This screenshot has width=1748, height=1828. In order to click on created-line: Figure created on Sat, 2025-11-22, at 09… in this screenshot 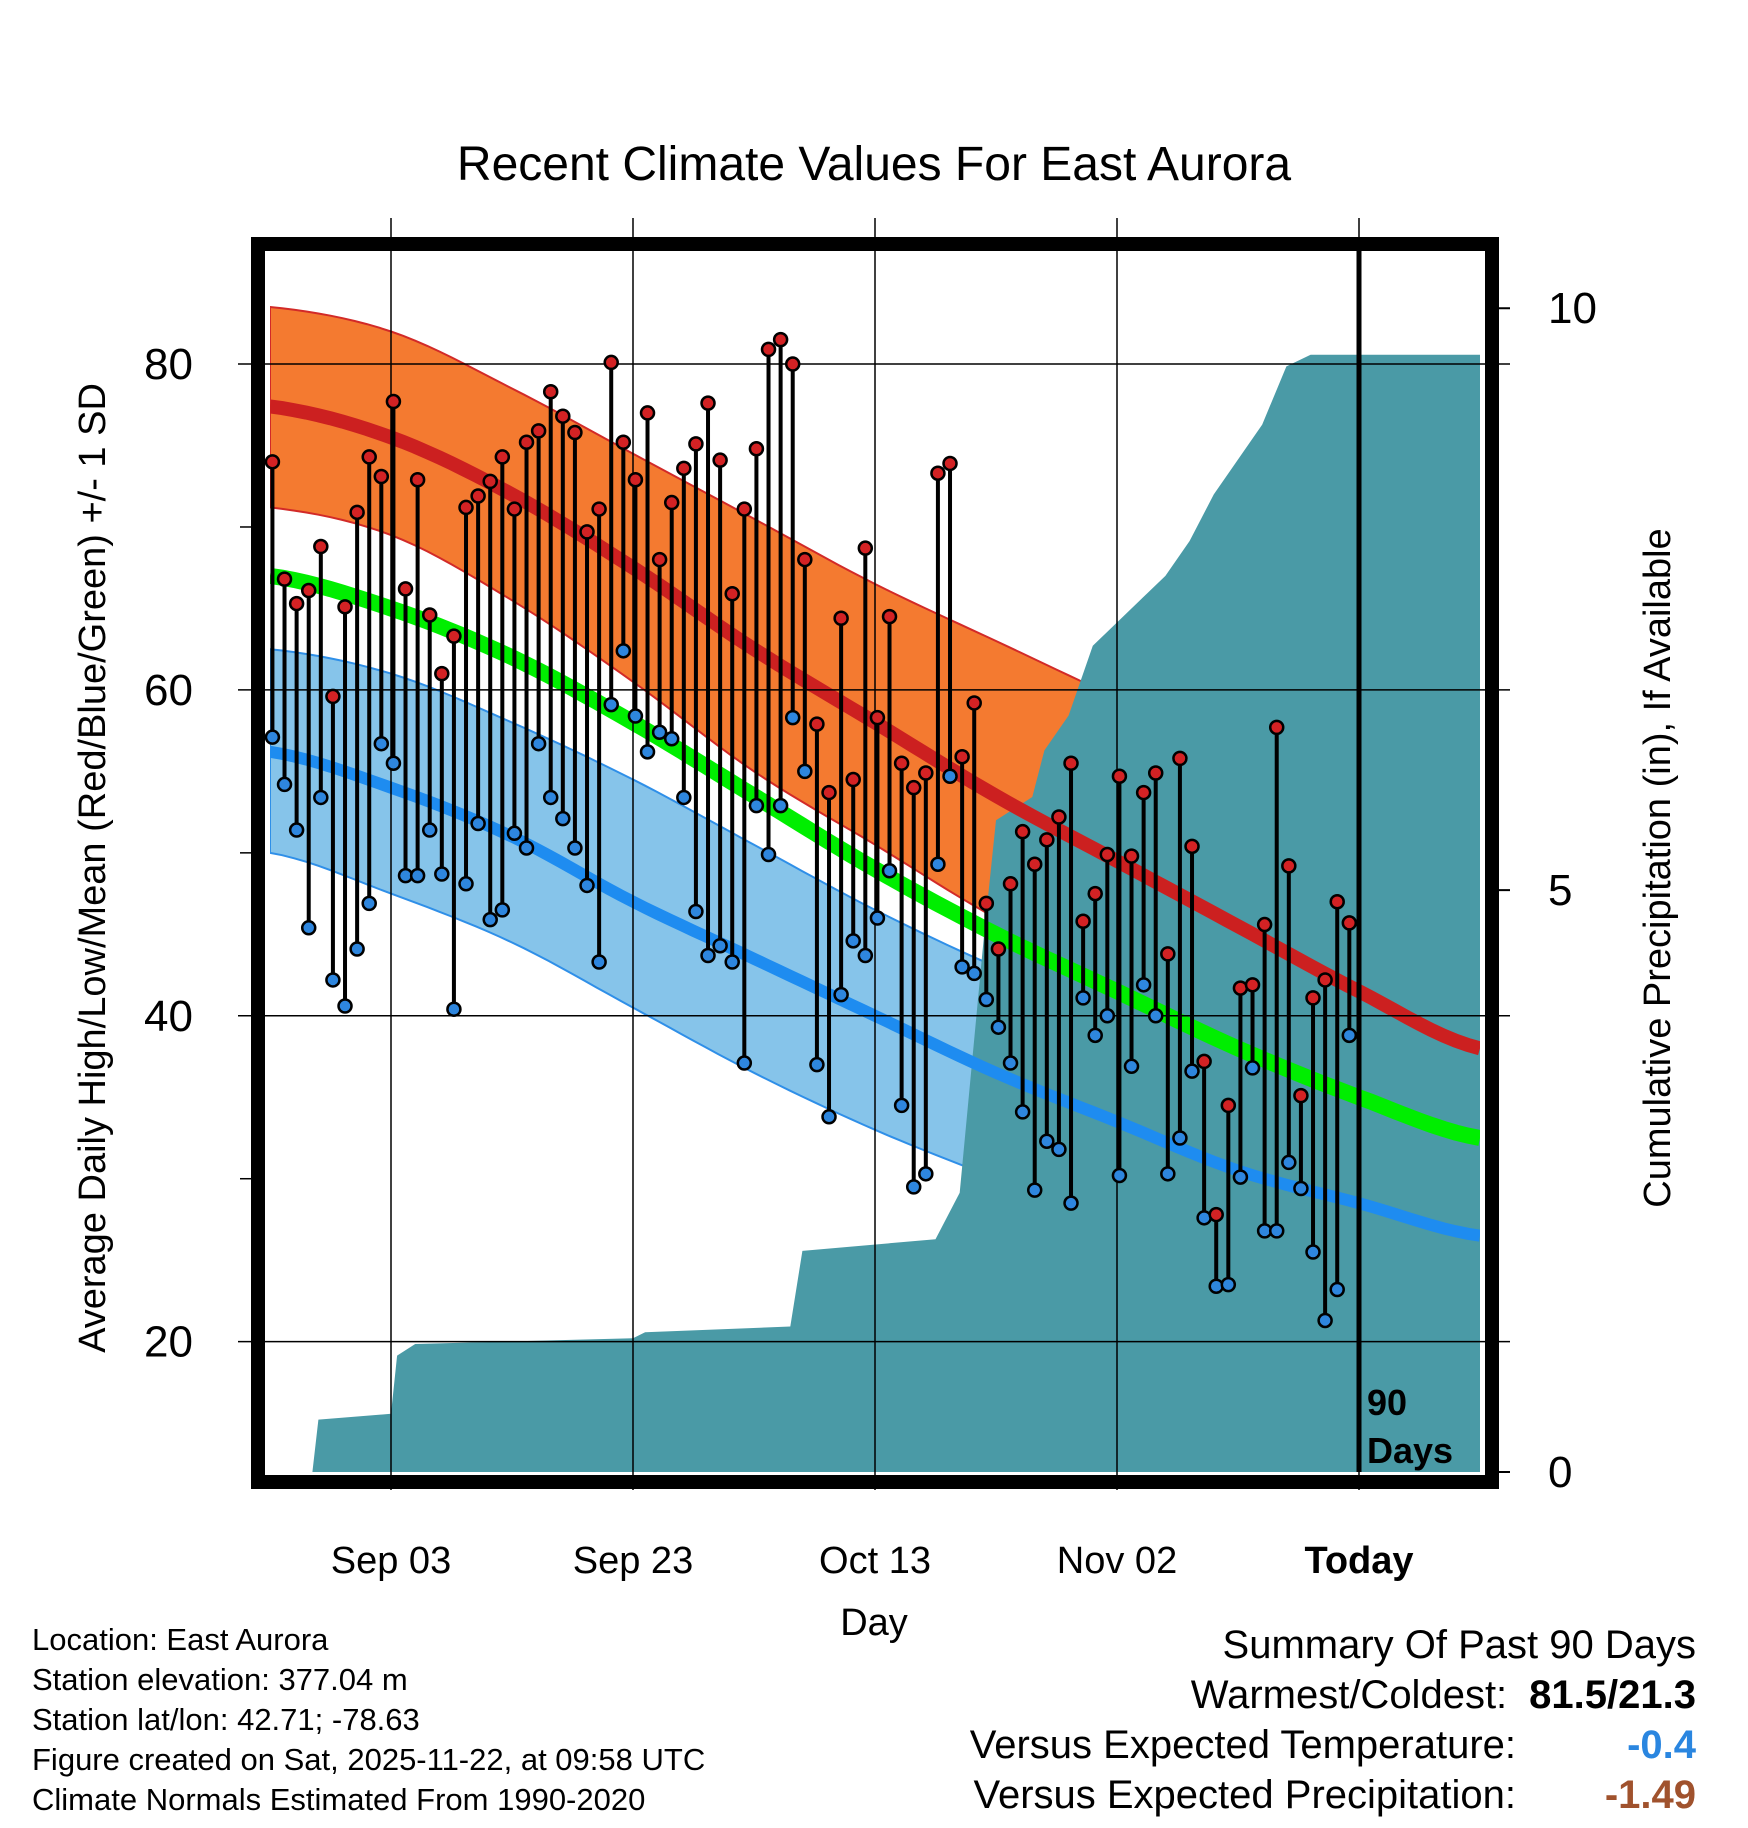, I will do `click(369, 1759)`.